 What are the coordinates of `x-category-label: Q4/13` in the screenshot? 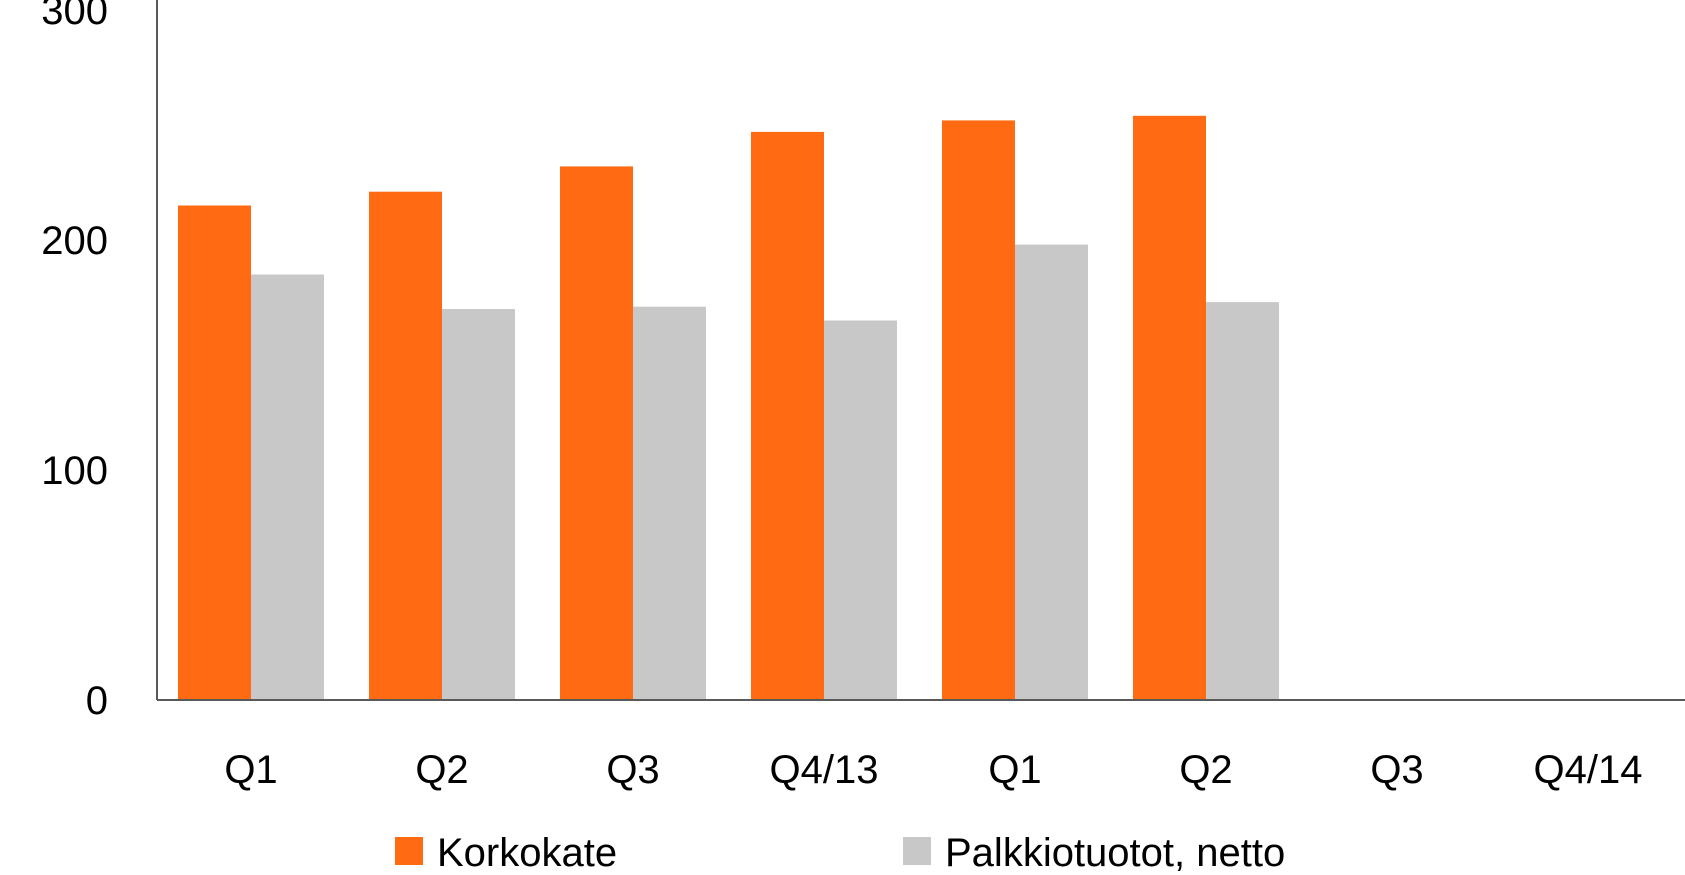 It's located at (824, 770).